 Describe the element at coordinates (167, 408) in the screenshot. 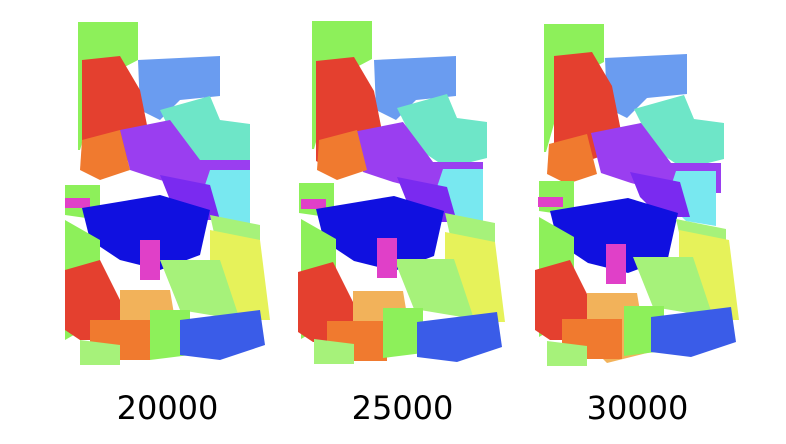

I see `panel-caption: 20000` at that location.